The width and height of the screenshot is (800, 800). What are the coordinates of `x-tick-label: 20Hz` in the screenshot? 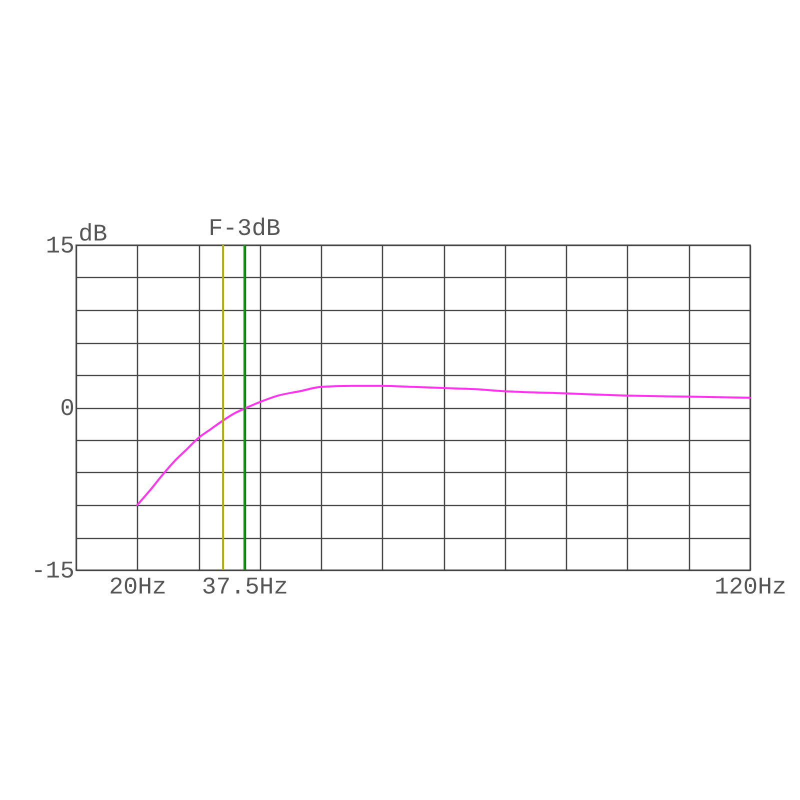 It's located at (137, 588).